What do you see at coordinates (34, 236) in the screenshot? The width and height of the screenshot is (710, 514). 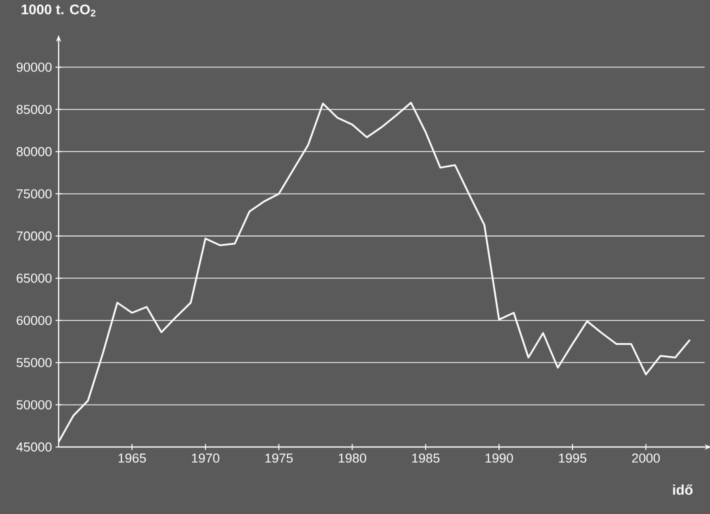 I see `y-tick-label: 70000` at bounding box center [34, 236].